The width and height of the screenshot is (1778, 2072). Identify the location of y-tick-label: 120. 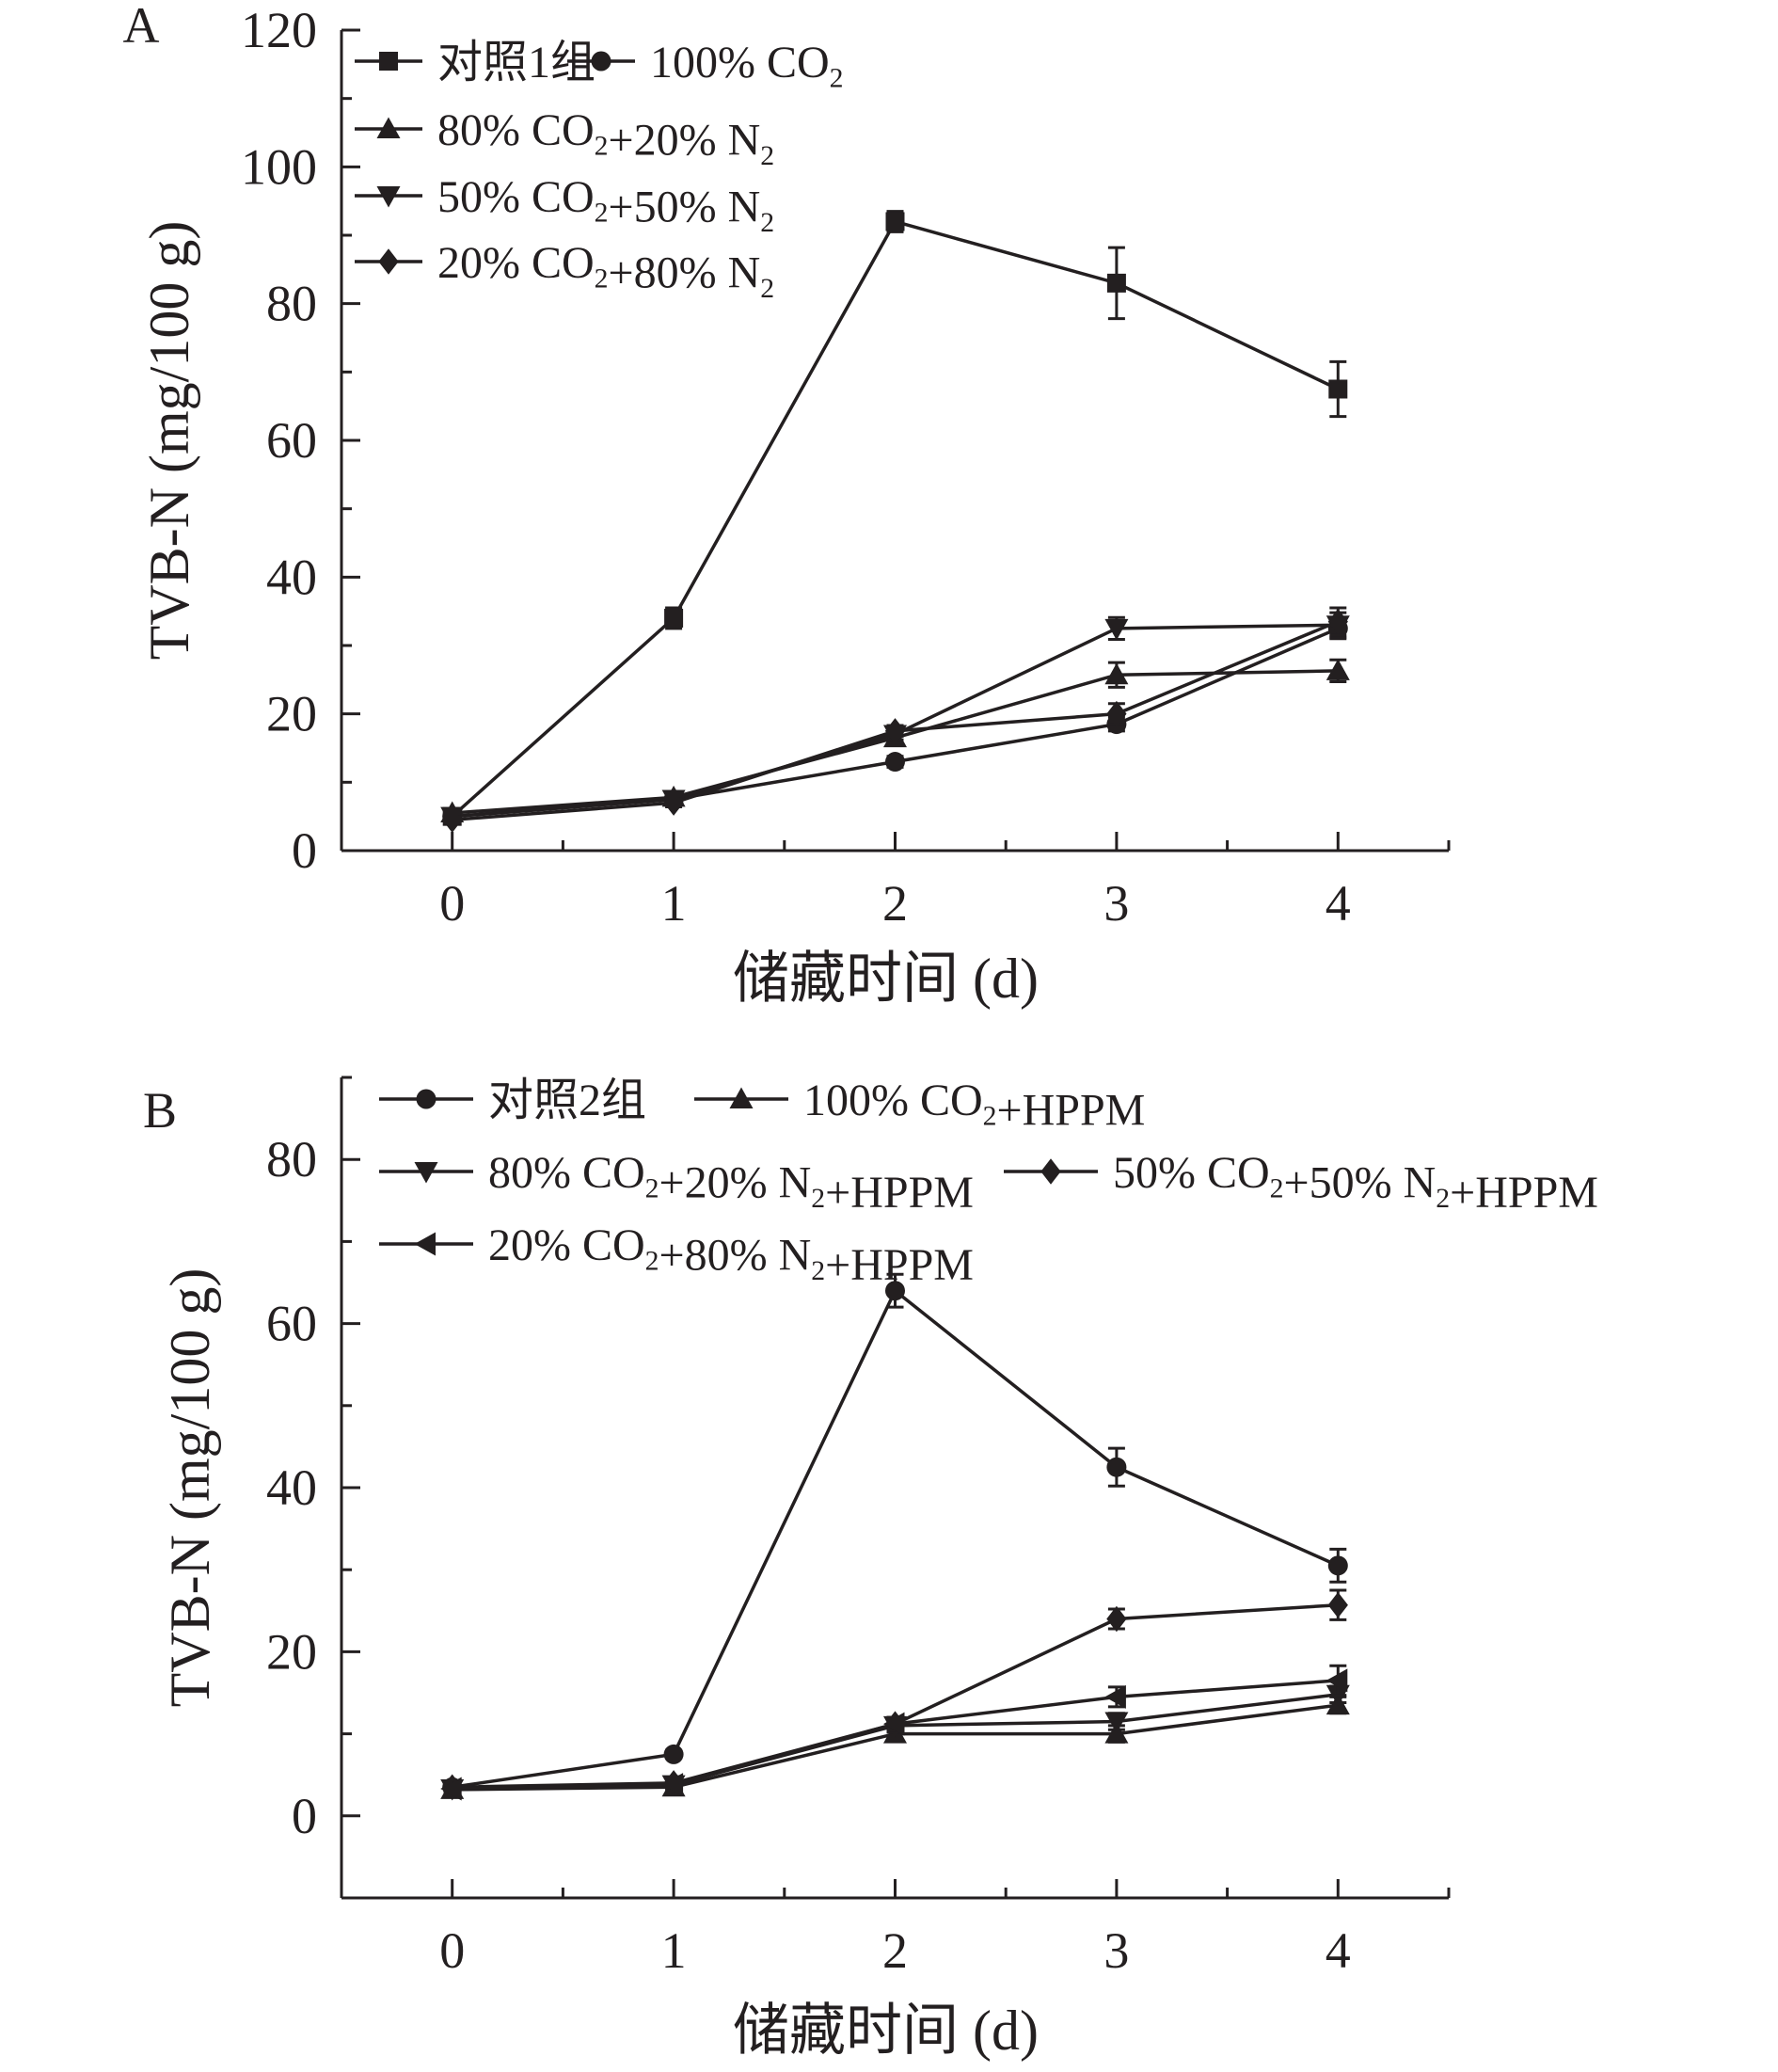
(279, 30).